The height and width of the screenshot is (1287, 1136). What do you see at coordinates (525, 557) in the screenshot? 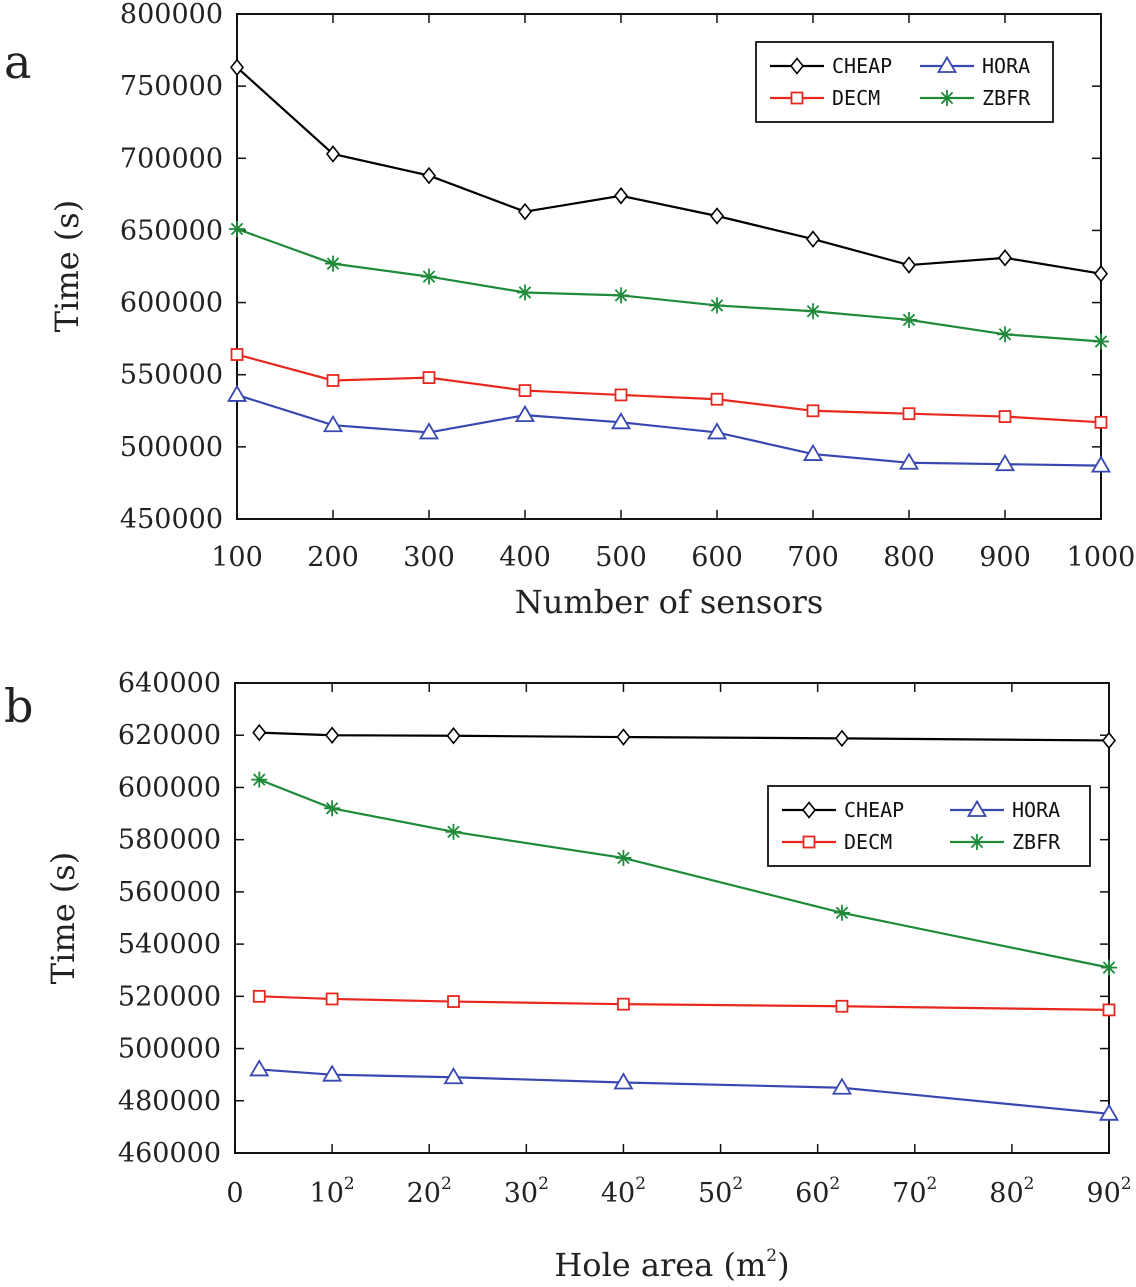
I see `x-tick-label: 400` at bounding box center [525, 557].